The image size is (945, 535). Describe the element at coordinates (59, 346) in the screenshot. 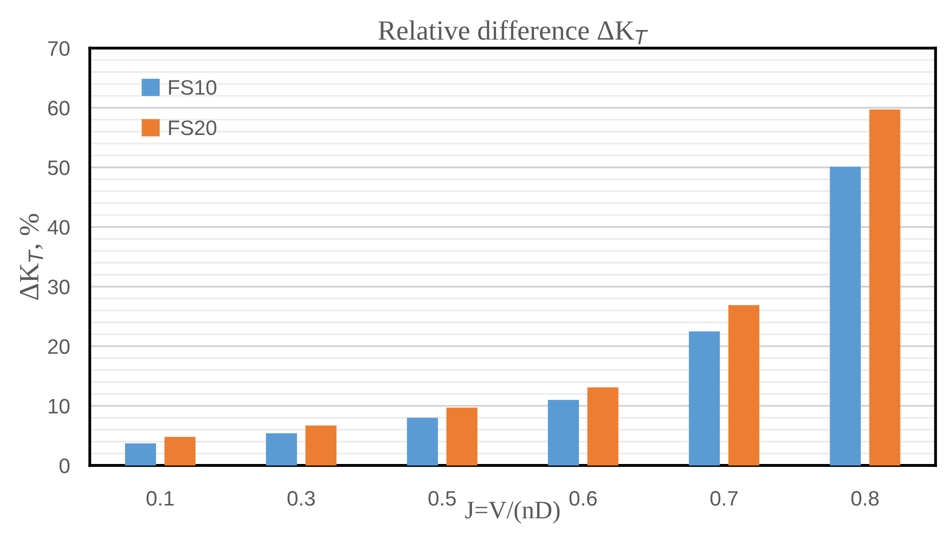

I see `y-tick-label: 20` at that location.